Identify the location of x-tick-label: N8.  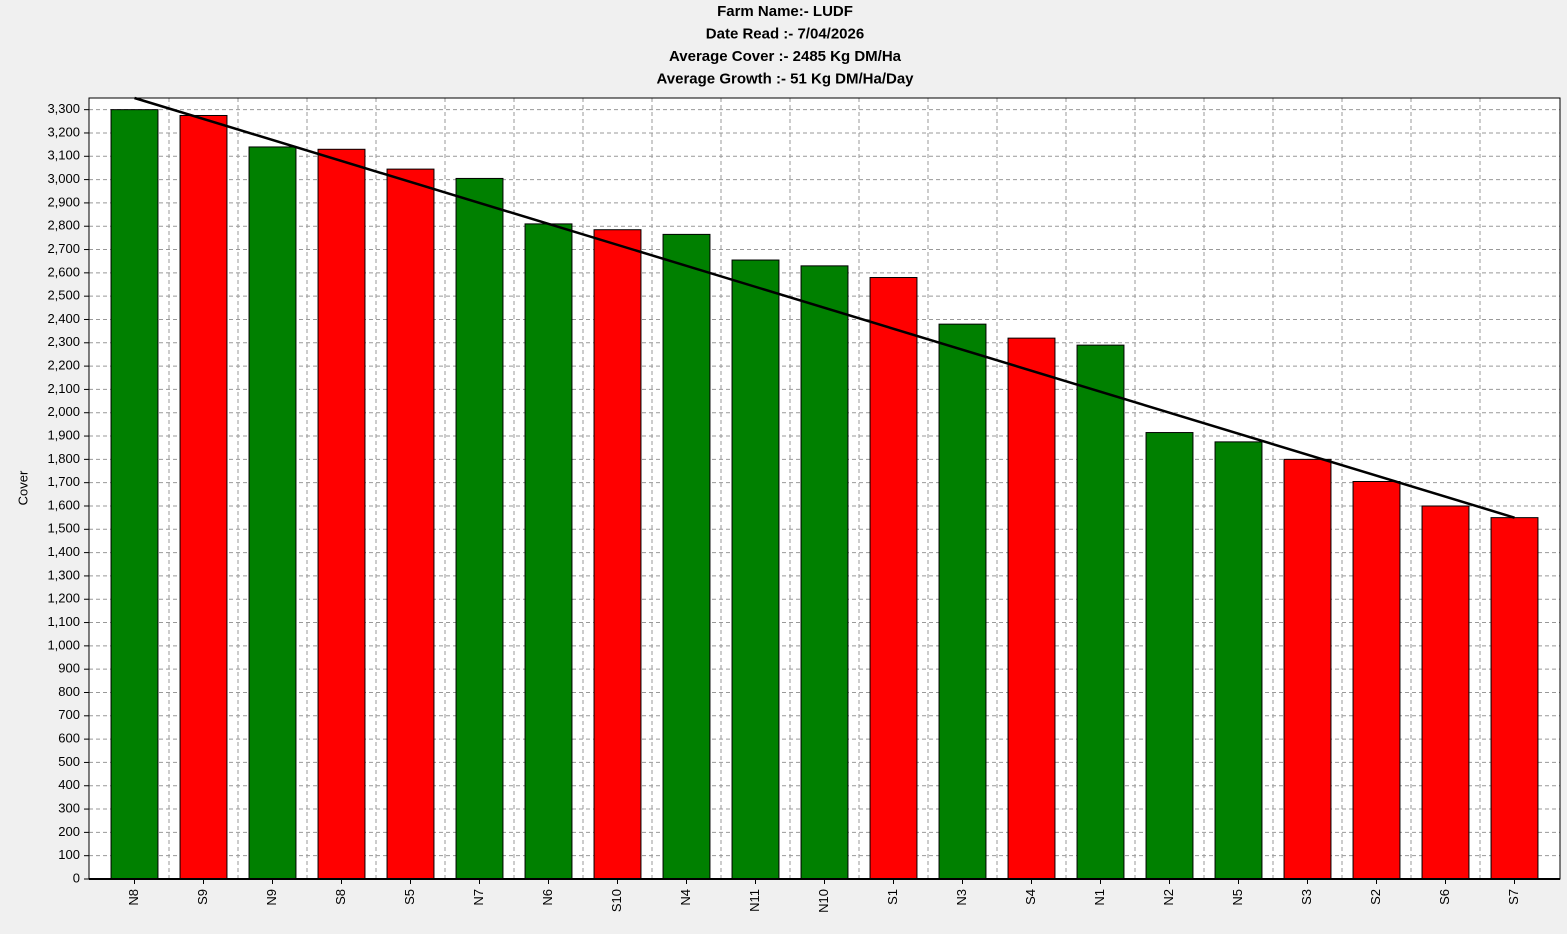
(133, 897).